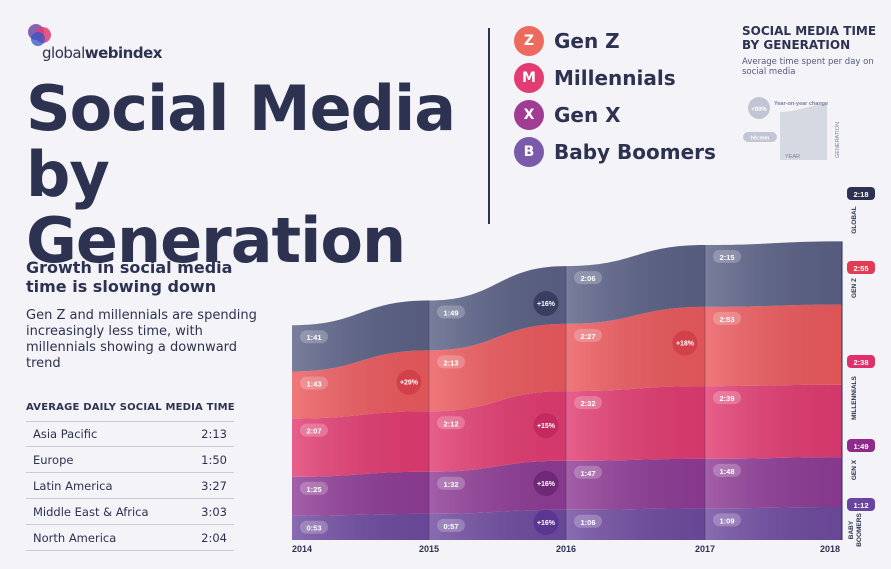 The height and width of the screenshot is (569, 891). Describe the element at coordinates (635, 152) in the screenshot. I see `legend-label-baby-boomers: Baby Boomers` at that location.